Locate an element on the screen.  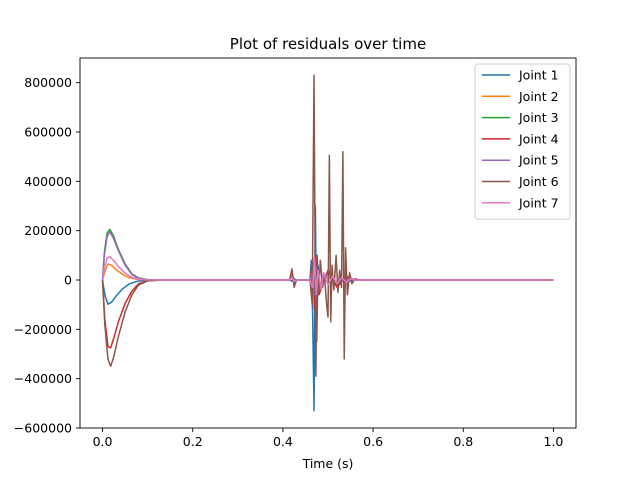
legend-label: Joint 1 is located at coordinates (538, 75).